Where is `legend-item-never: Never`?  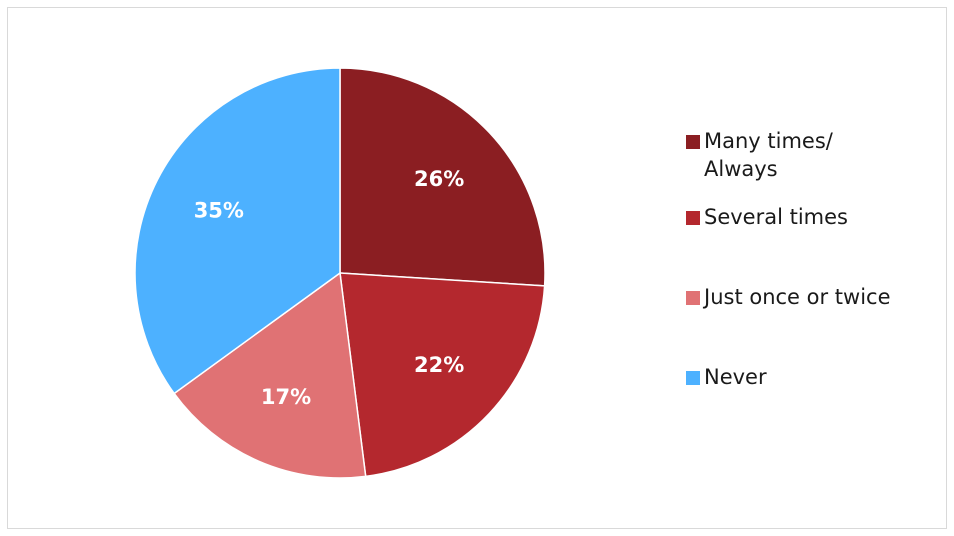 legend-item-never: Never is located at coordinates (726, 377).